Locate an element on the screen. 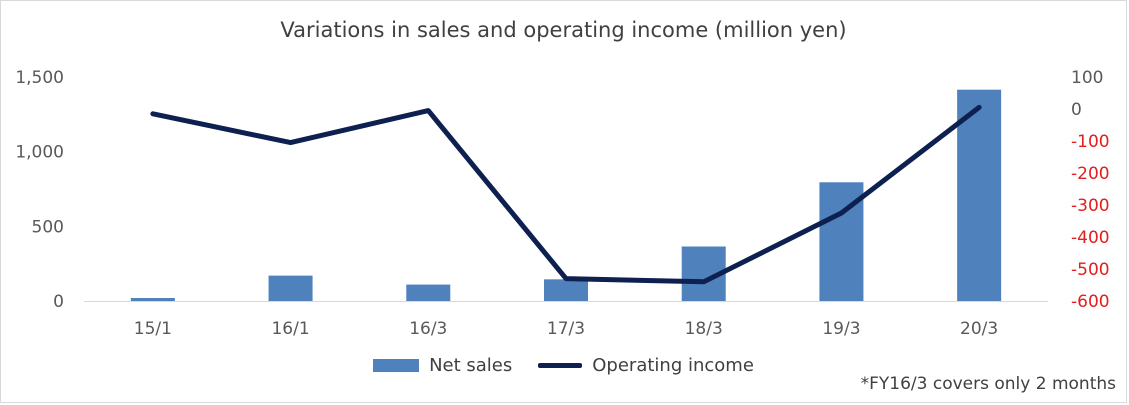  left-axis-tick-label: 1,000 is located at coordinates (39, 153).